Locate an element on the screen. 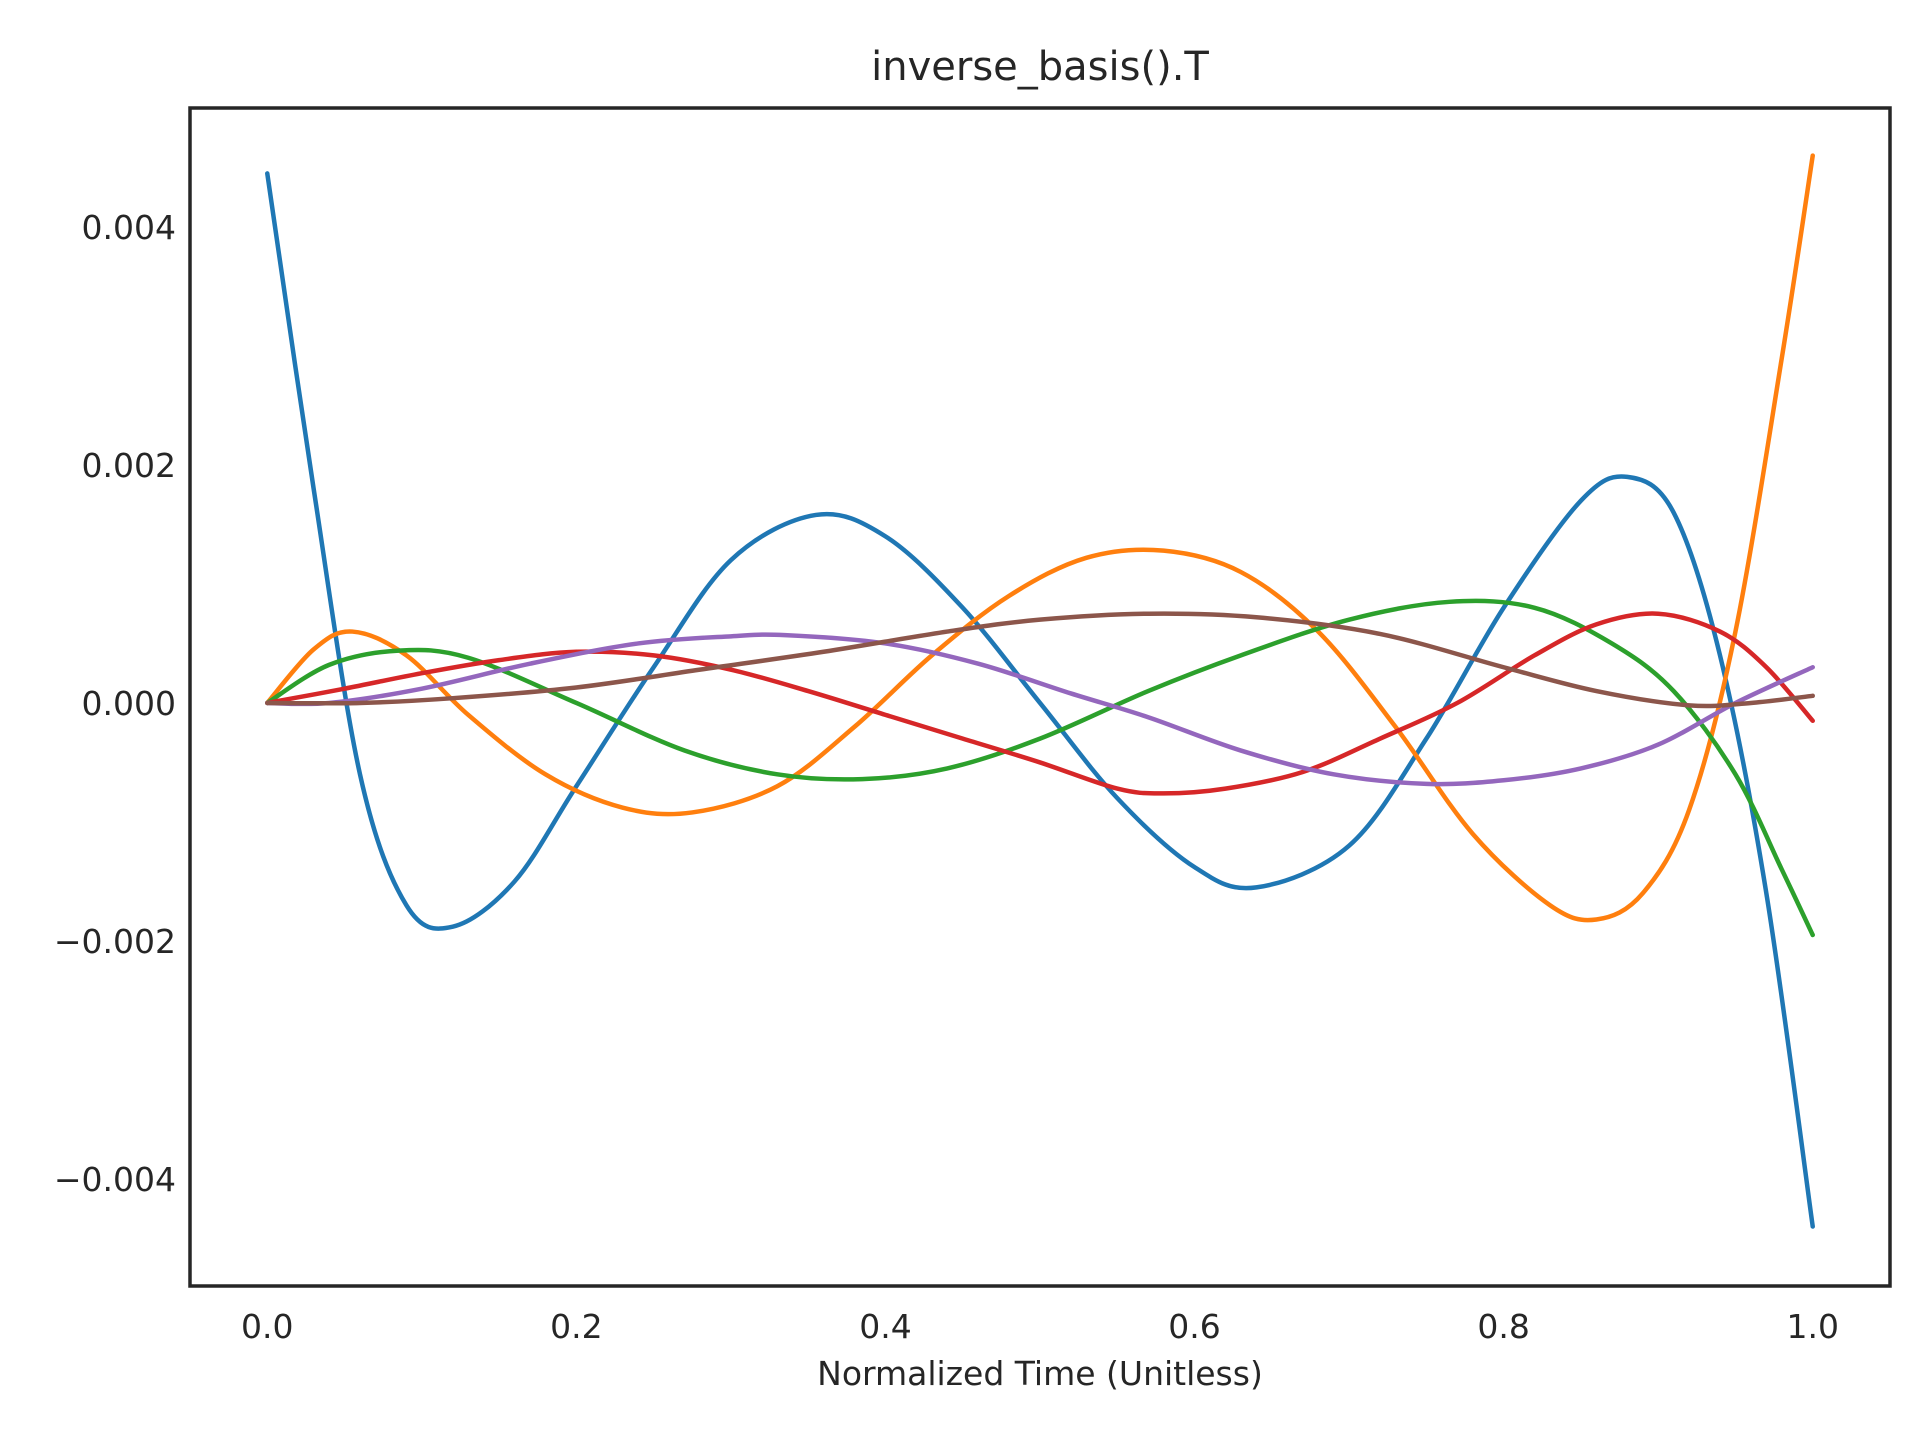  x-axis-label: Normalized Time (Unitless) is located at coordinates (1040, 1373).